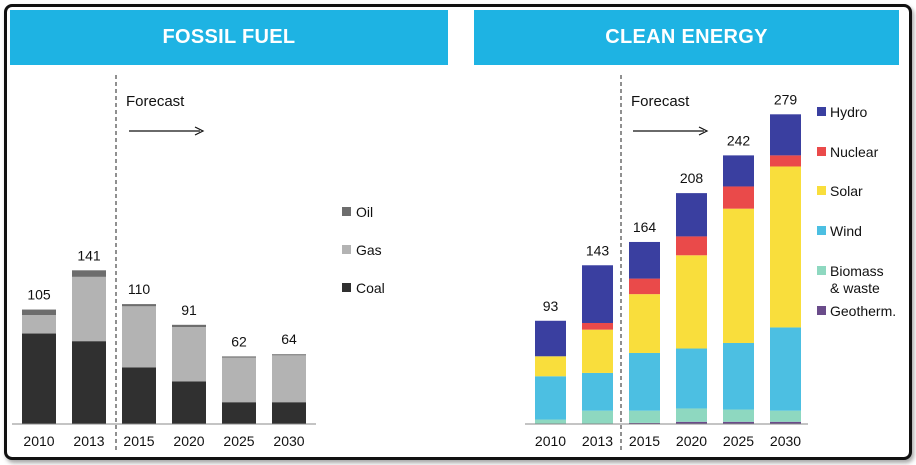 The width and height of the screenshot is (916, 465). I want to click on fossil-tick-2030: 2030, so click(288, 441).